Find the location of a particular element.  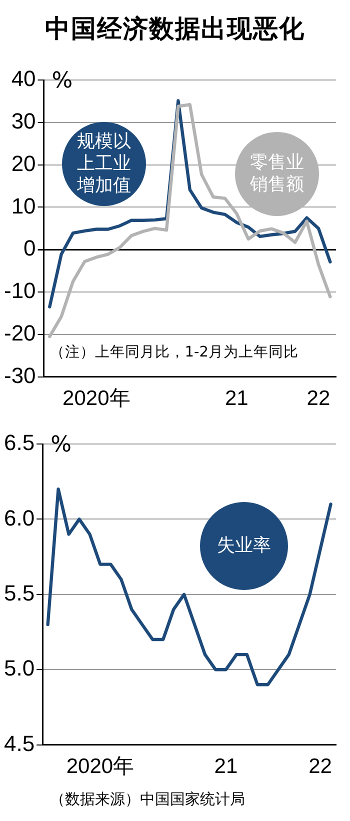

y-tick-label: 6.5 is located at coordinates (19, 443).